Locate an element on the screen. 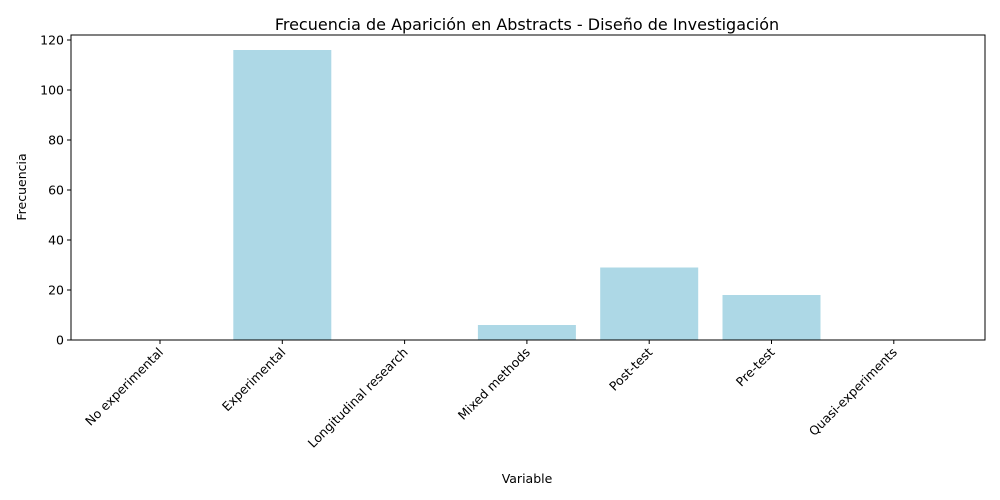 Image resolution: width=1000 pixels, height=500 pixels. bar-mixed-methods is located at coordinates (526, 332).